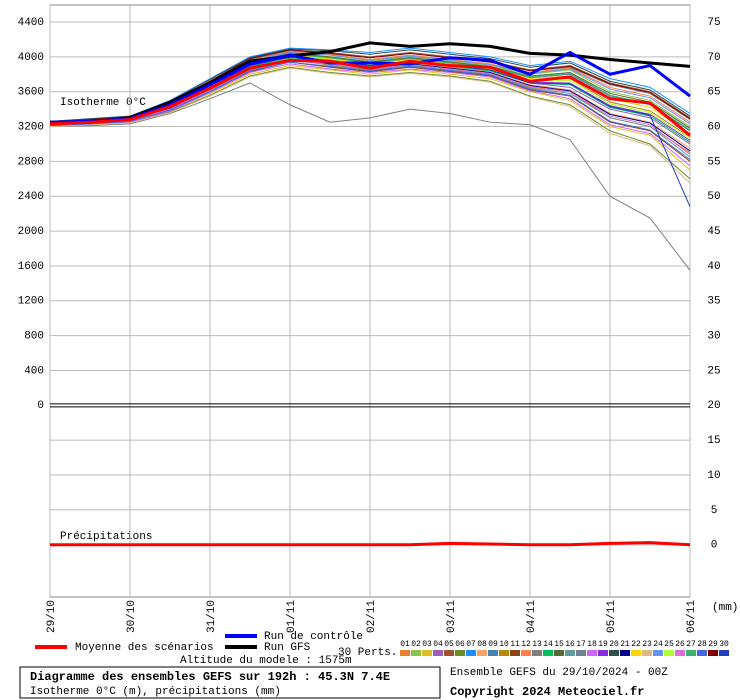 This screenshot has height=700, width=740. Describe the element at coordinates (449, 644) in the screenshot. I see `legend-label: 05` at that location.